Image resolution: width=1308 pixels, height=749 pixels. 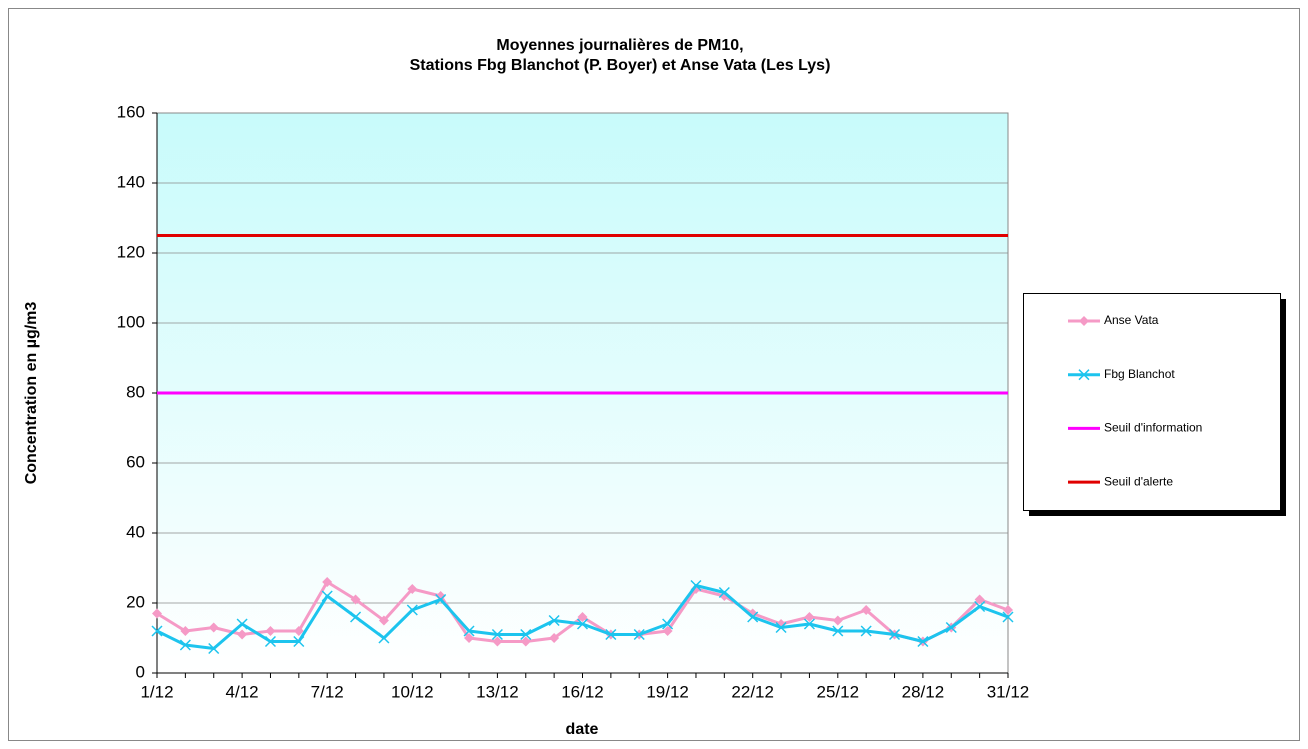 I want to click on y-tick-label: 120, so click(x=131, y=251).